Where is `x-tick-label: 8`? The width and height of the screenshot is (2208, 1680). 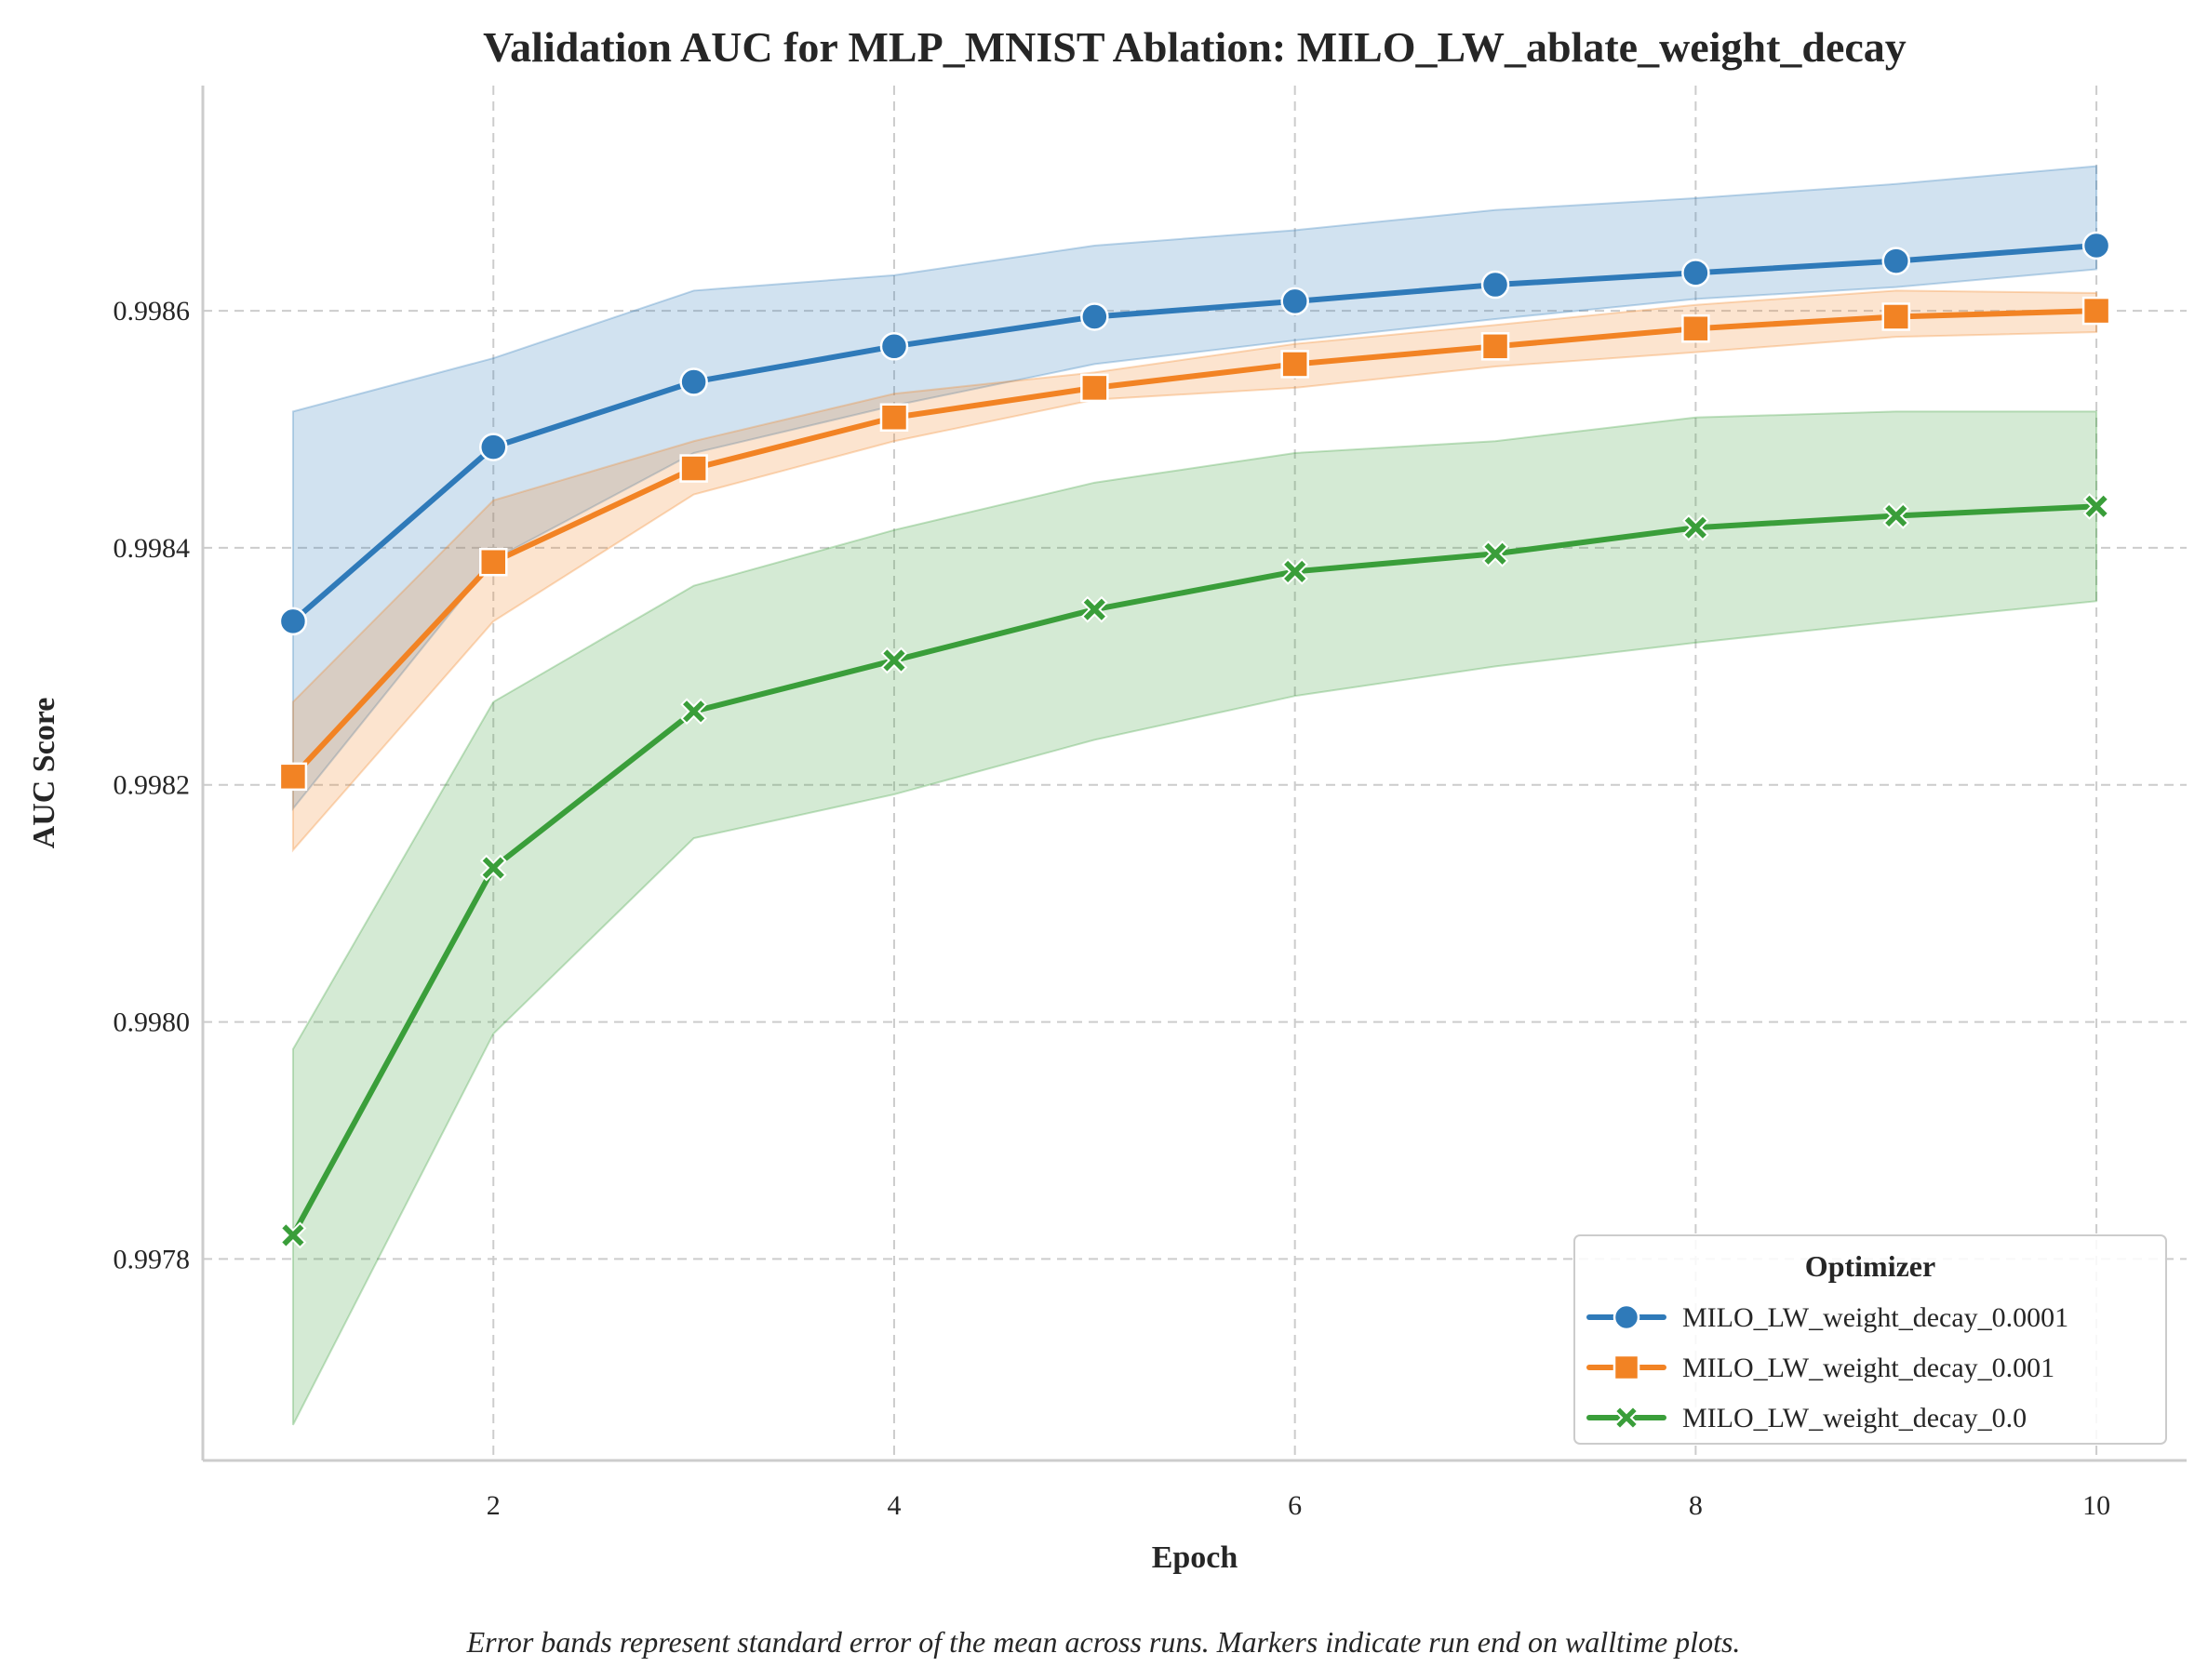 x-tick-label: 8 is located at coordinates (1696, 1505).